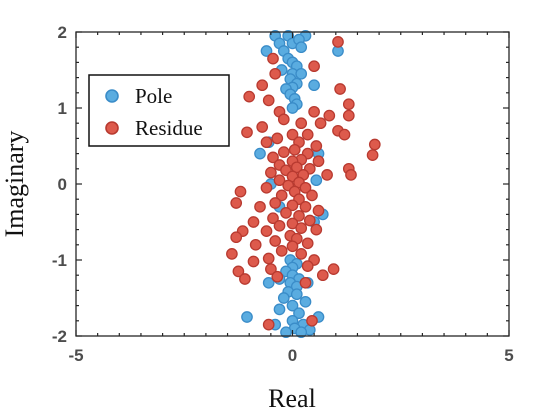 This screenshot has height=420, width=560. I want to click on y-tick-label: 1, so click(62, 108).